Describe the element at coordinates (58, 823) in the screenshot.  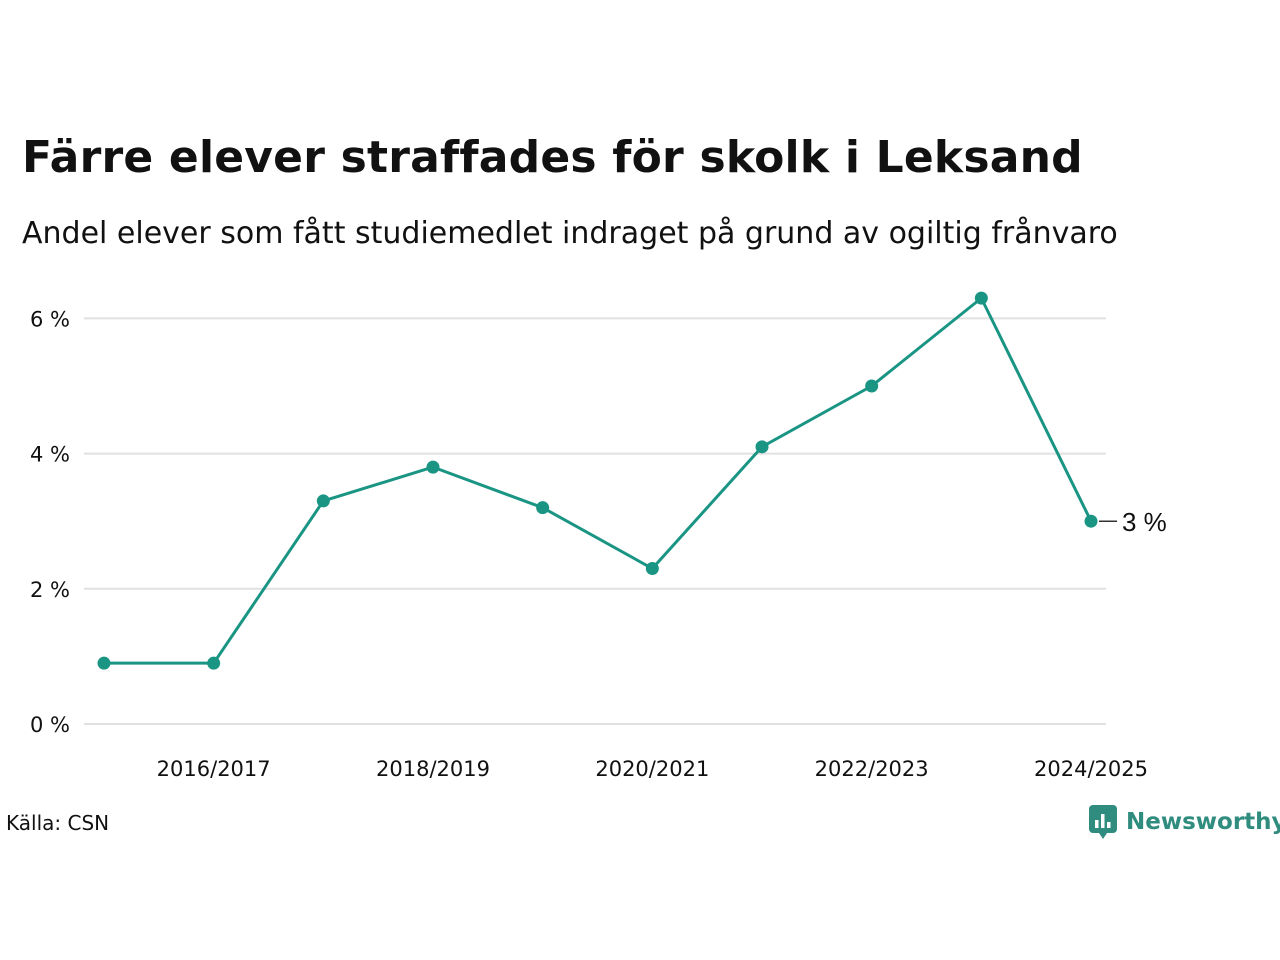
I see `source-label: Källa: CSN` at that location.